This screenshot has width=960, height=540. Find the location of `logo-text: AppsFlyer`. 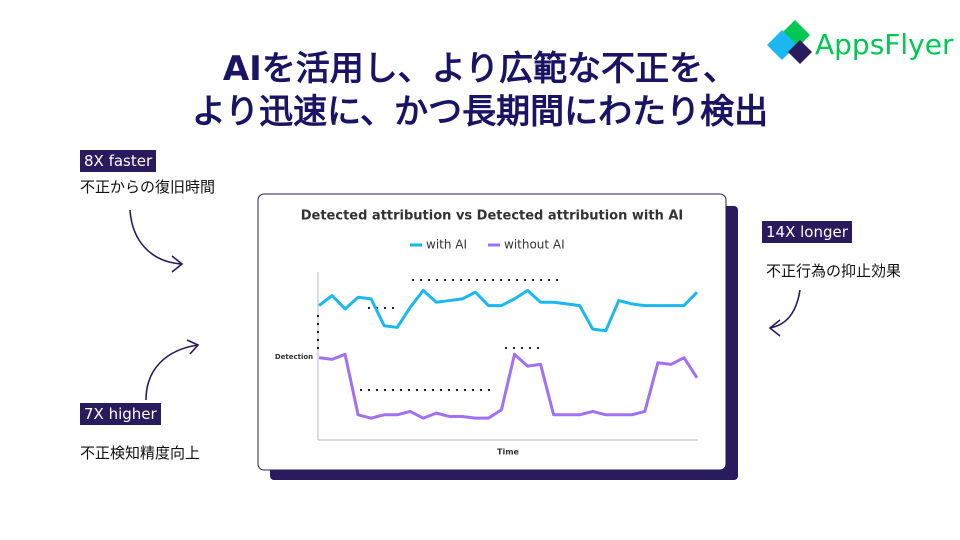

logo-text: AppsFlyer is located at coordinates (884, 44).